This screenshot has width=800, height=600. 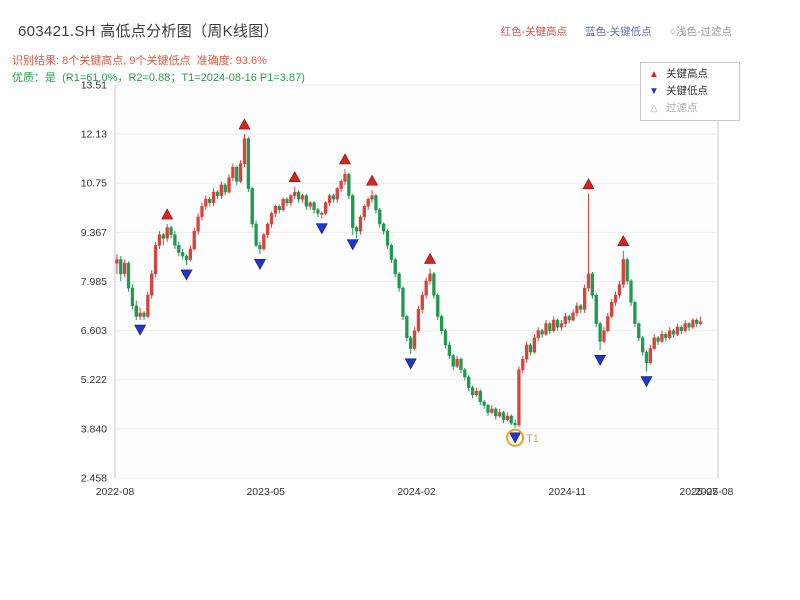 What do you see at coordinates (94, 429) in the screenshot?
I see `y-tick-label: 3.840` at bounding box center [94, 429].